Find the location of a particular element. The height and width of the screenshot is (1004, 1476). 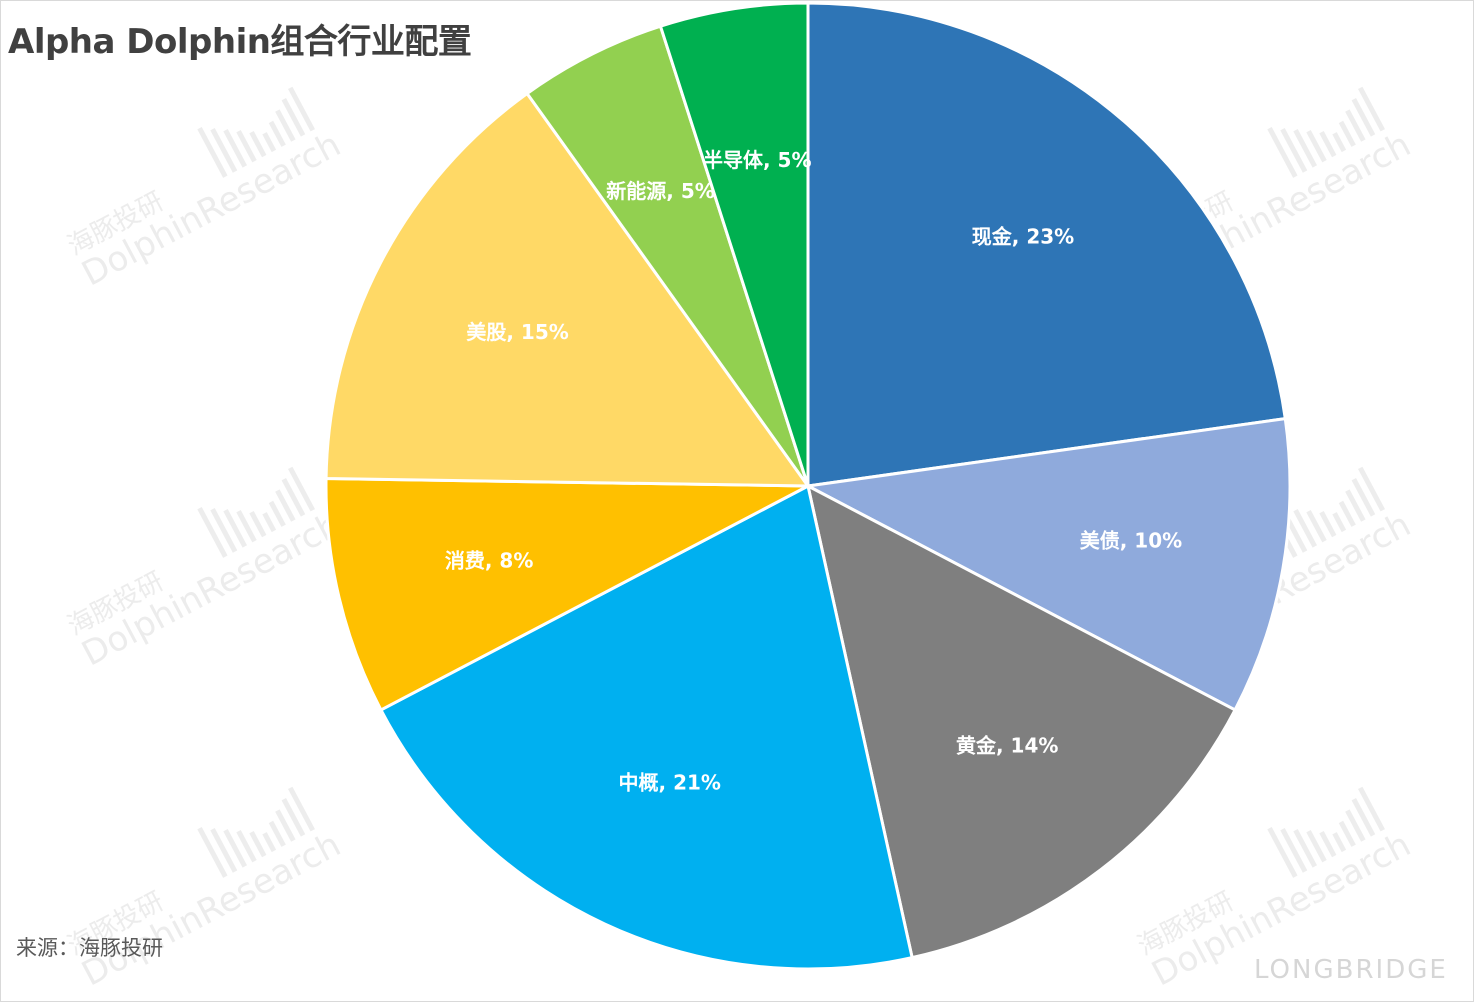

slice-label-2: 美债, 10% is located at coordinates (1131, 540).